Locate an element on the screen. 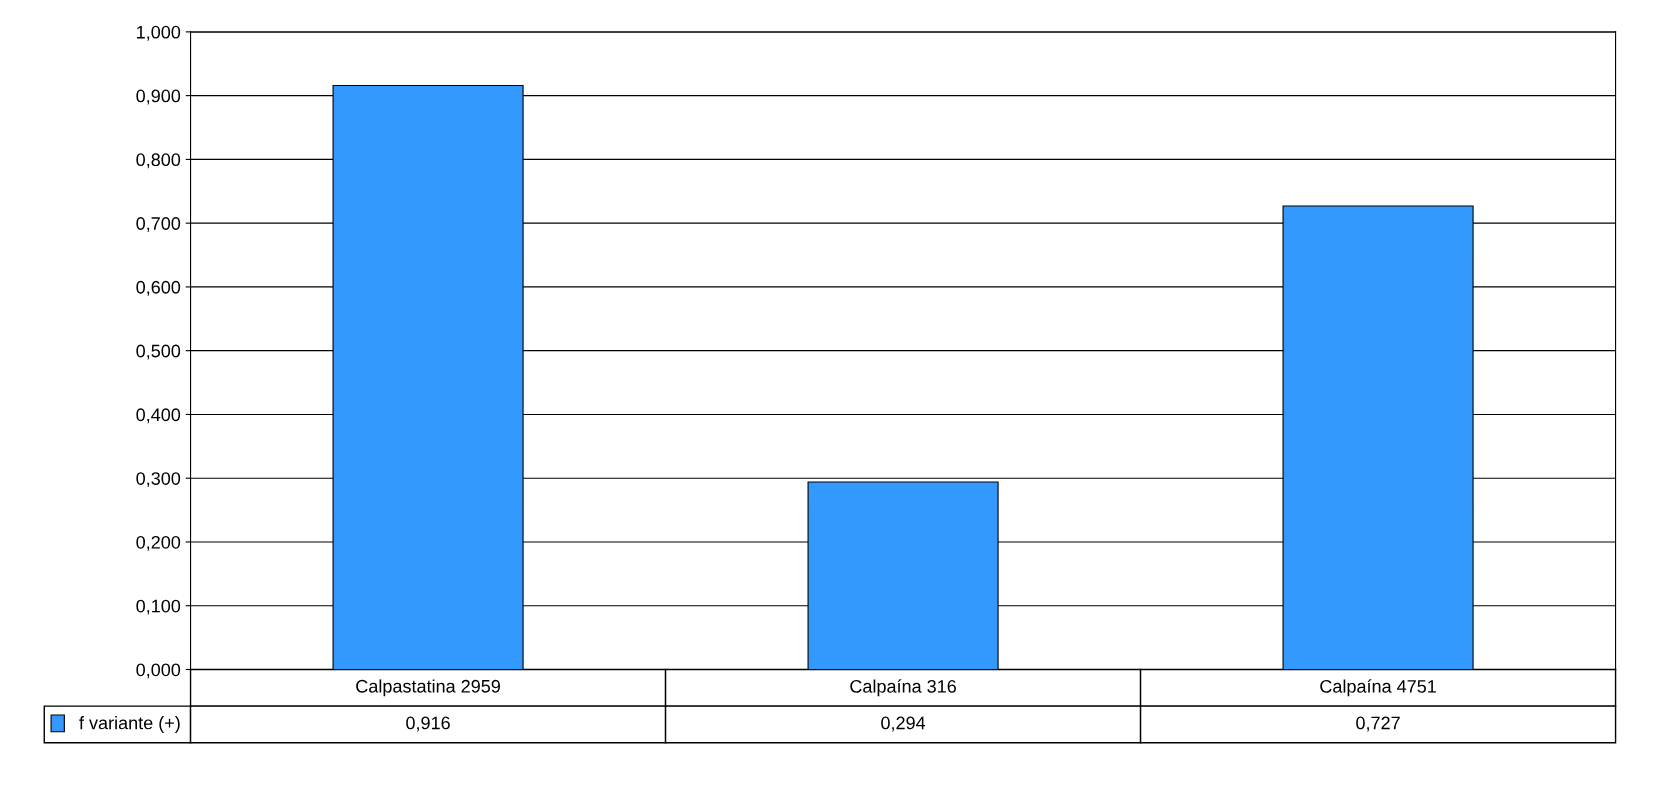 The width and height of the screenshot is (1657, 797). y-tick-label: 0,500 is located at coordinates (158, 352).